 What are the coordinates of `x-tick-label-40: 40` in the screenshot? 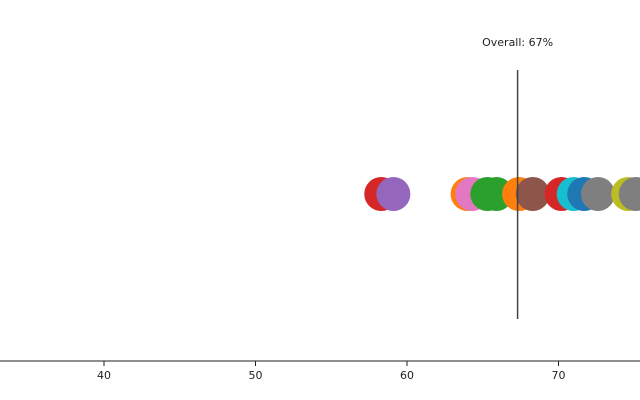 It's located at (104, 375).